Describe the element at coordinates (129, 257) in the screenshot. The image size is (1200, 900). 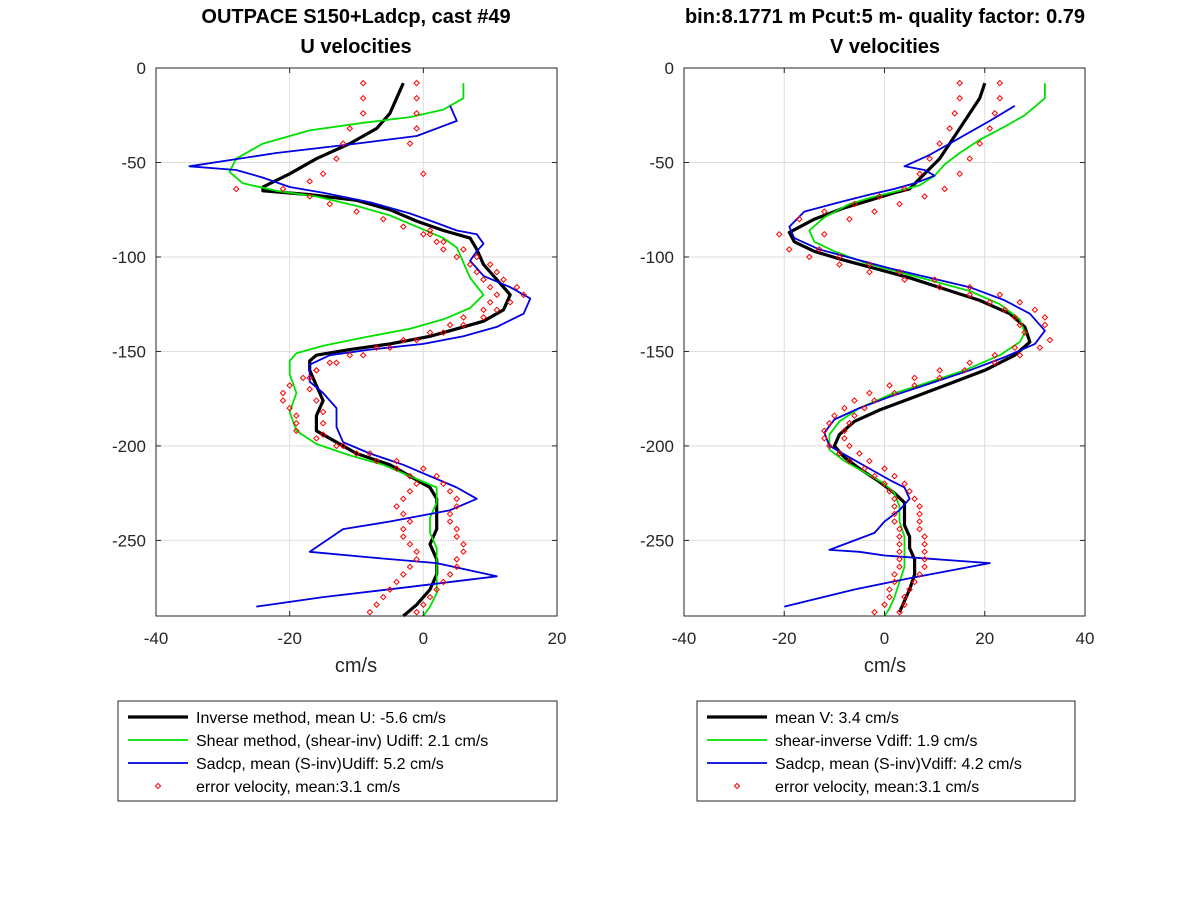
I see `u-y-tick-label: -100` at that location.